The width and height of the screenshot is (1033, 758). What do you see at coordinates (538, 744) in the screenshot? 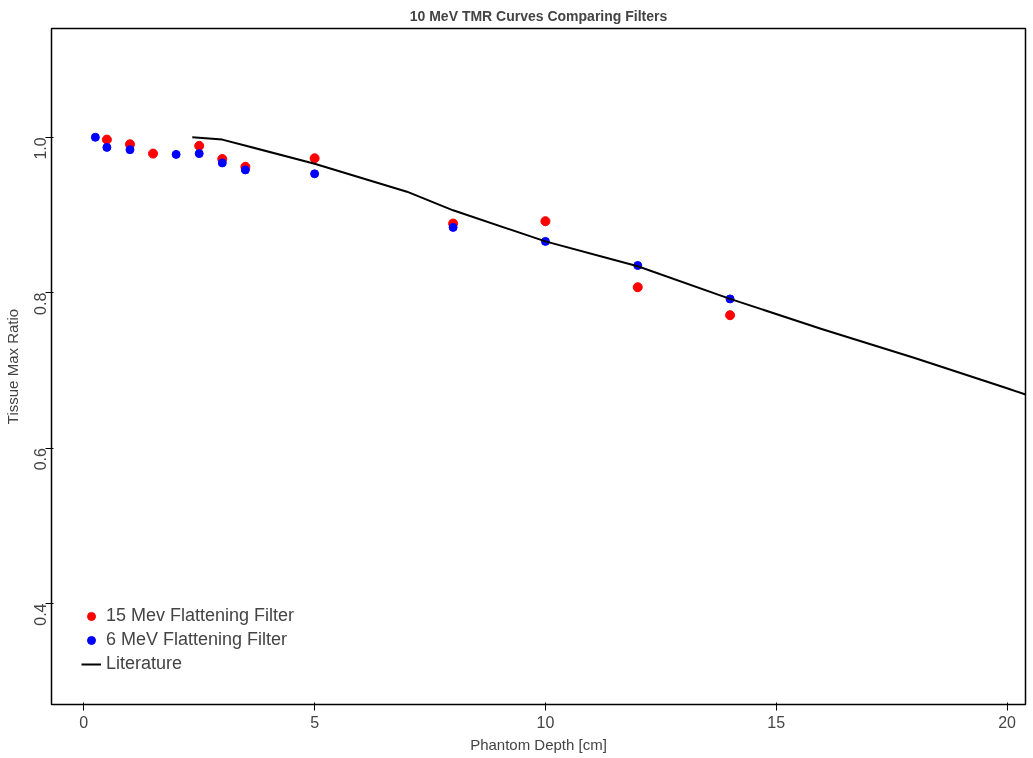
I see `x-axis-title: Phantom Depth [cm]` at bounding box center [538, 744].